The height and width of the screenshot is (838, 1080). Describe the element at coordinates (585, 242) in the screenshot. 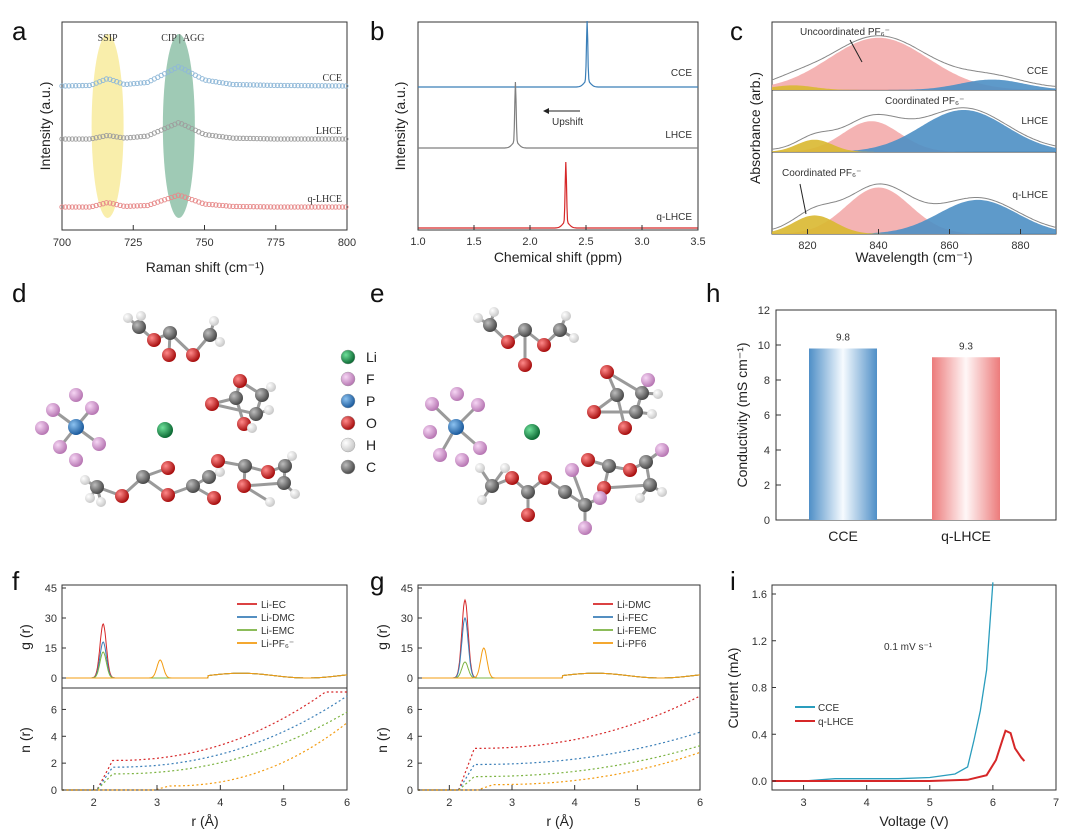

I see `x-tick-label: 2.5` at that location.